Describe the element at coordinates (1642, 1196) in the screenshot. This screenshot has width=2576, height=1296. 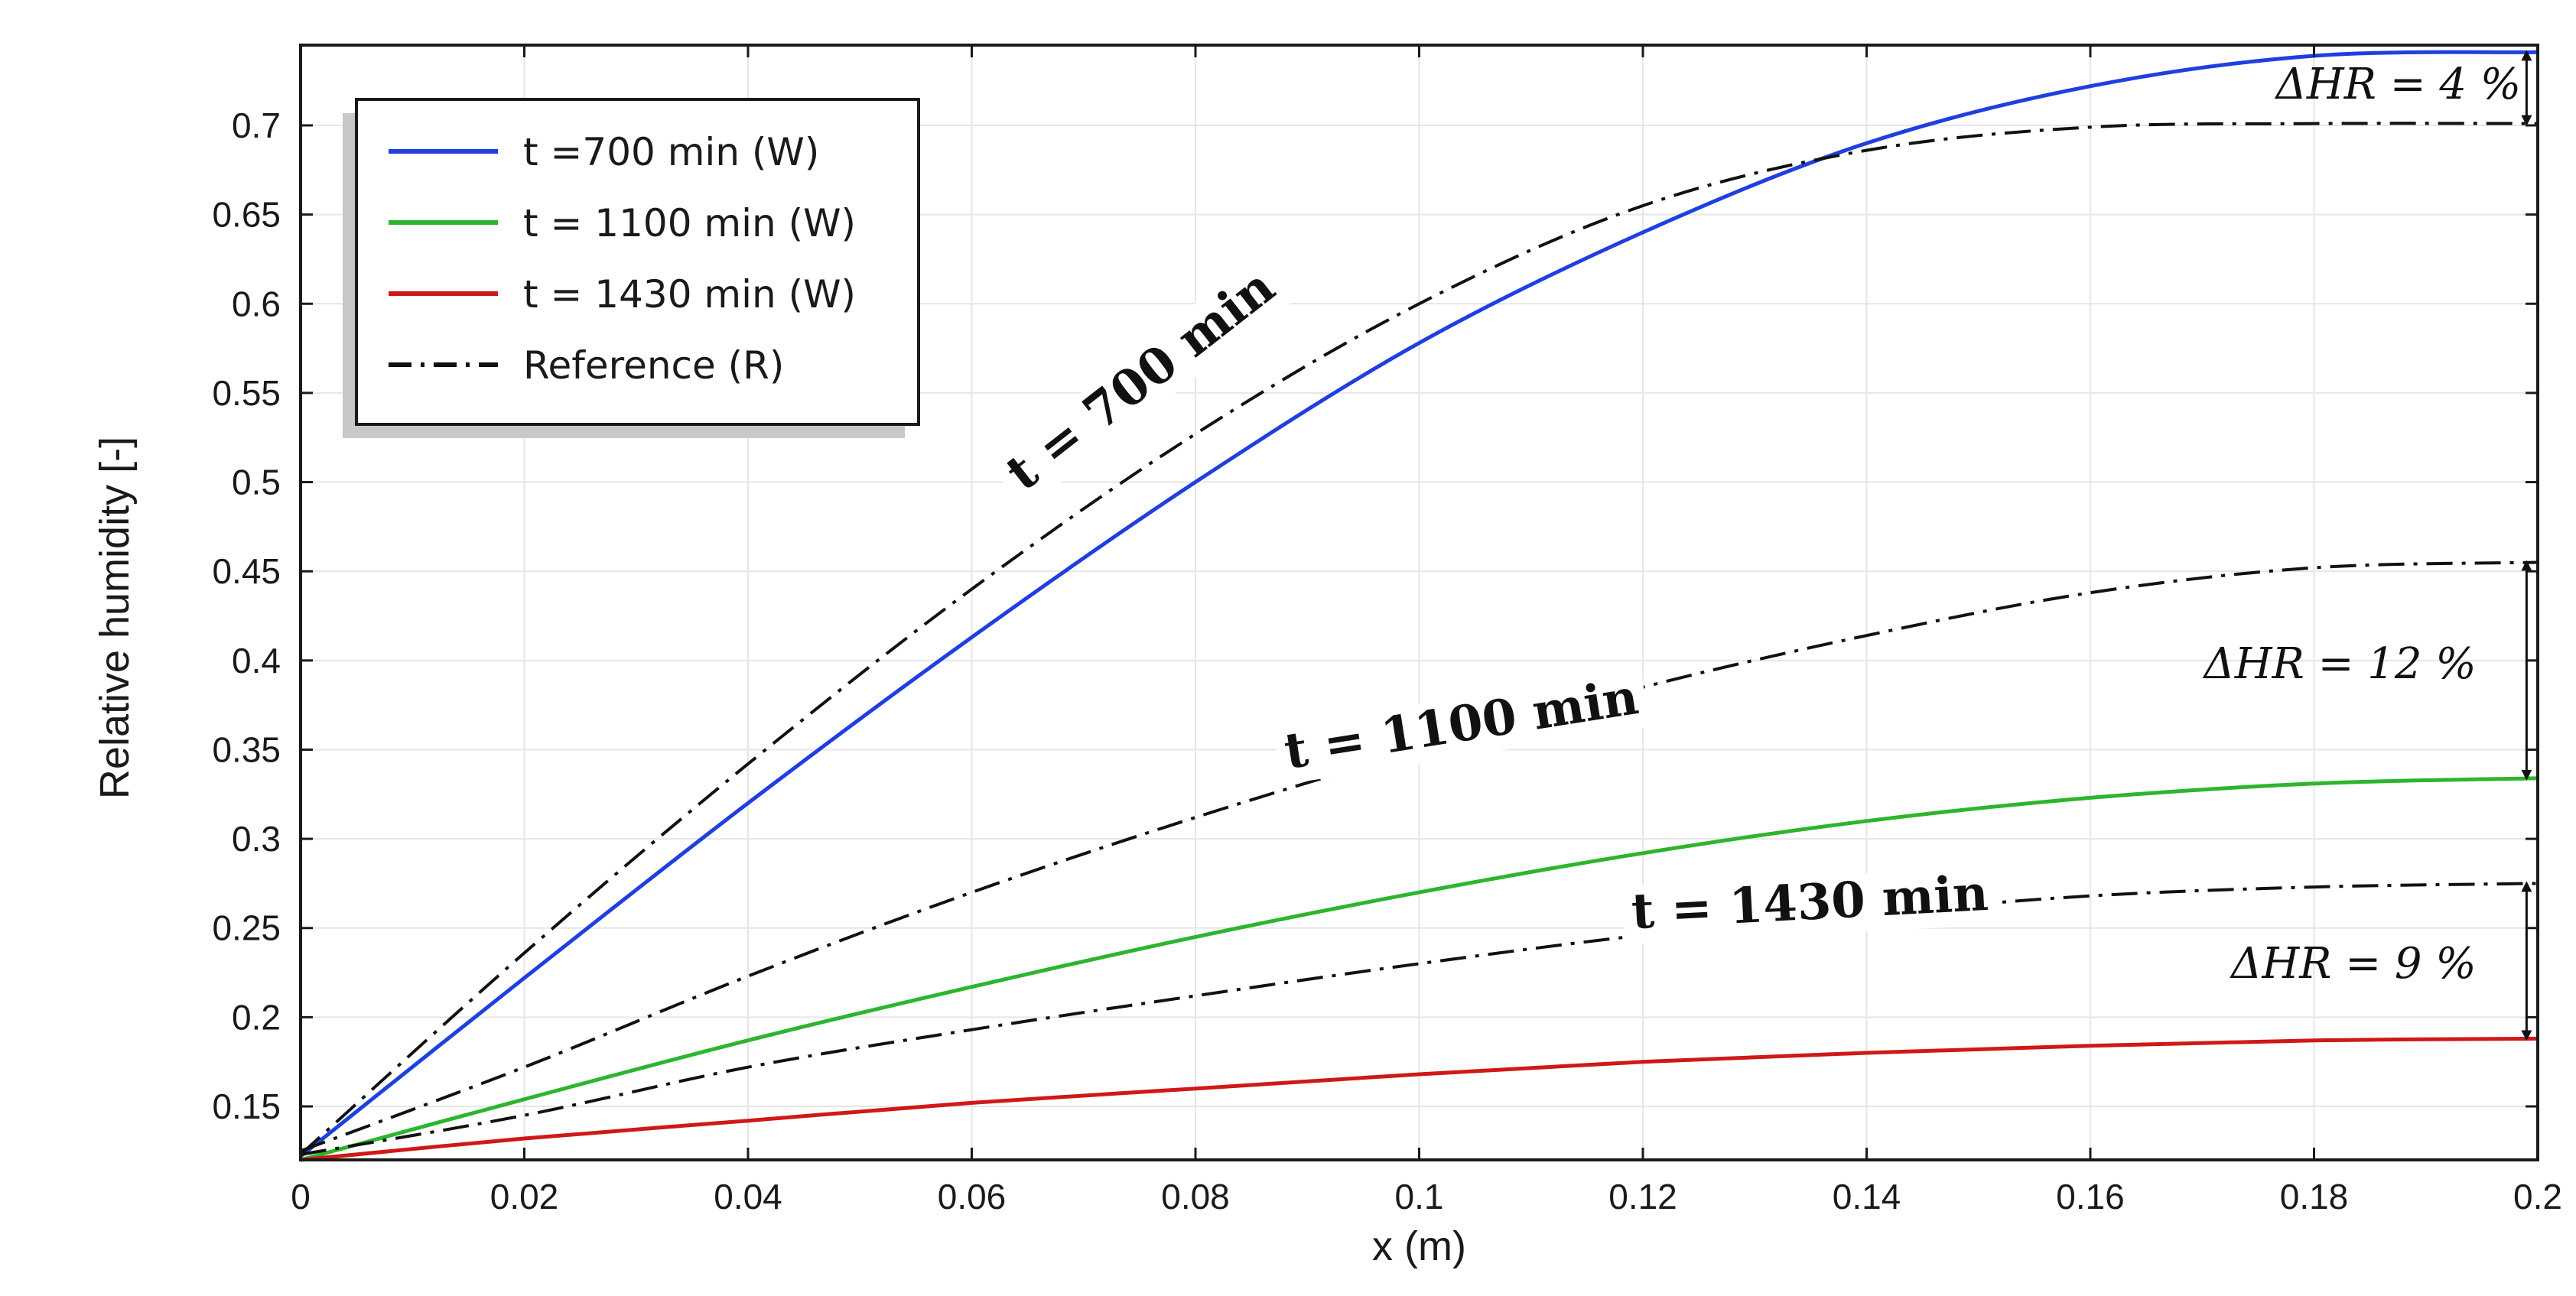
I see `x-tick-label: 0.12` at that location.